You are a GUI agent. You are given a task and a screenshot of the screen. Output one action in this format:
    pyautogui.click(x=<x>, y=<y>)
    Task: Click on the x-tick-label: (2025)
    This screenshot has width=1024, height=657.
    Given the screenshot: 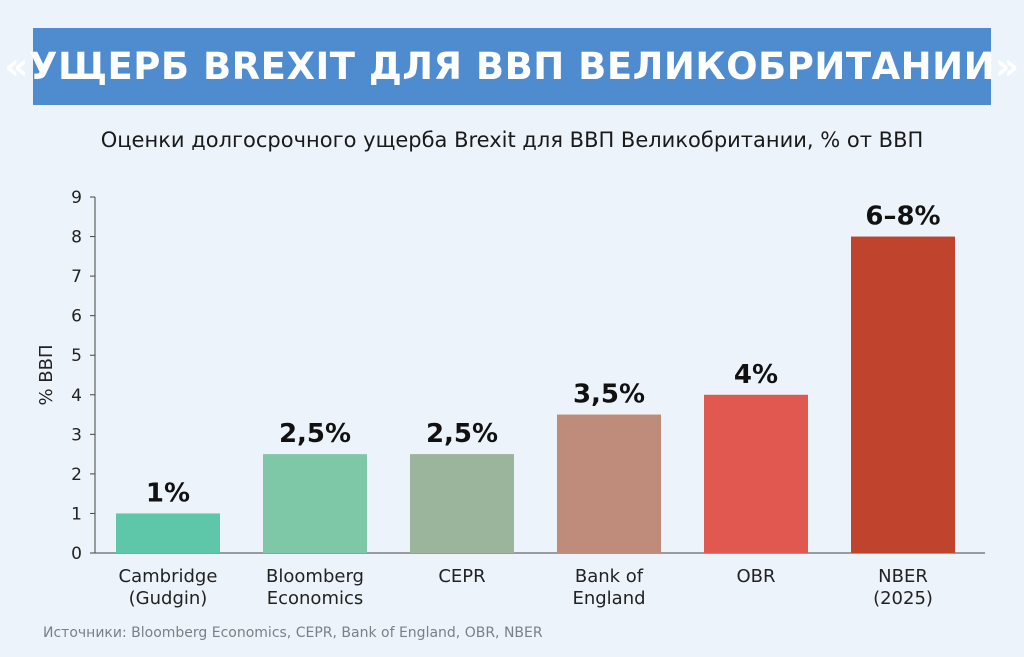 What is the action you would take?
    pyautogui.click(x=903, y=598)
    